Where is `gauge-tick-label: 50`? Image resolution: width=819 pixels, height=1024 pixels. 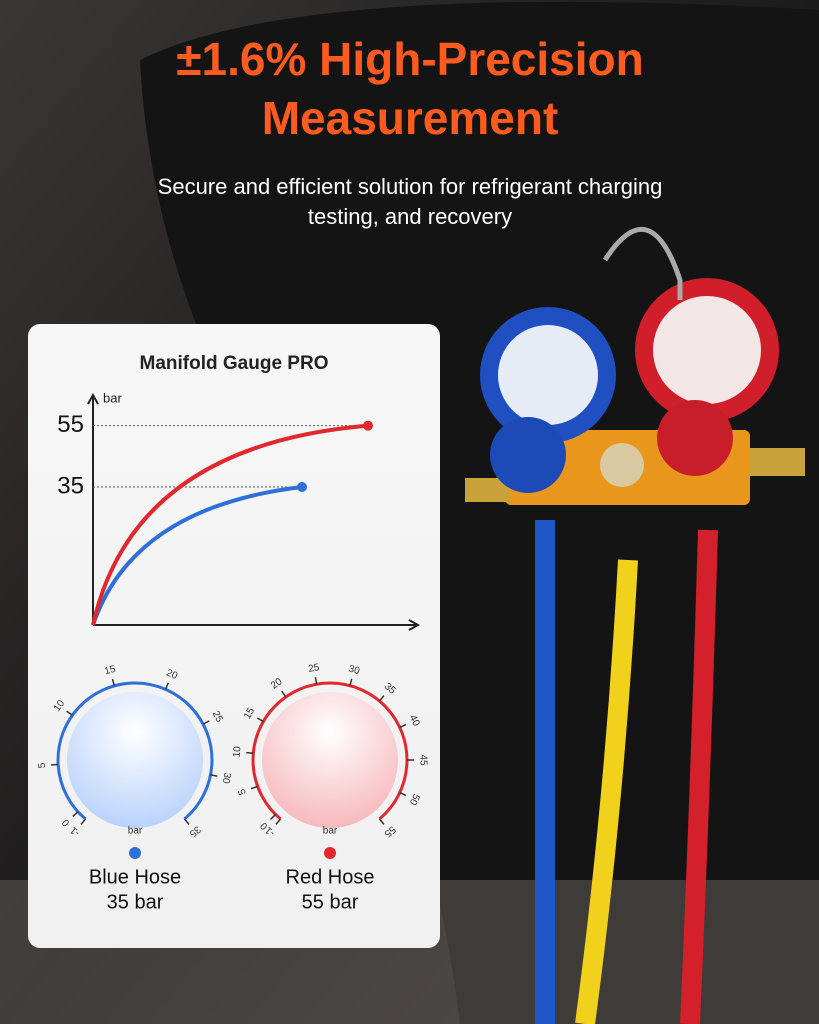
gauge-tick-label: 50 is located at coordinates (414, 799).